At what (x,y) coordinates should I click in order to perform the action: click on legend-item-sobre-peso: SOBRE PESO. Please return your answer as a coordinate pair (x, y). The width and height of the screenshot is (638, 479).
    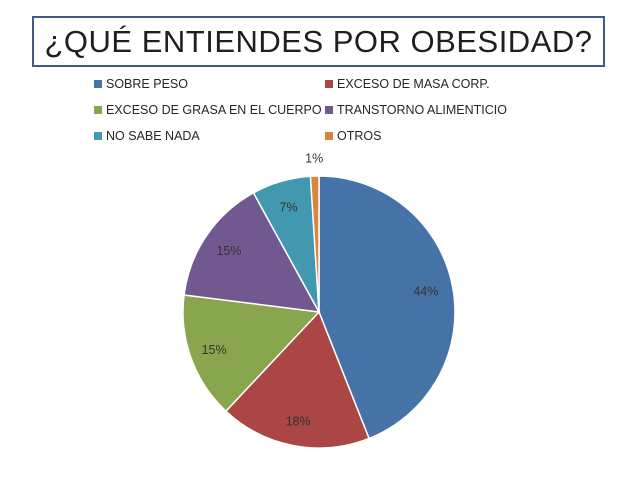
    Looking at the image, I should click on (141, 84).